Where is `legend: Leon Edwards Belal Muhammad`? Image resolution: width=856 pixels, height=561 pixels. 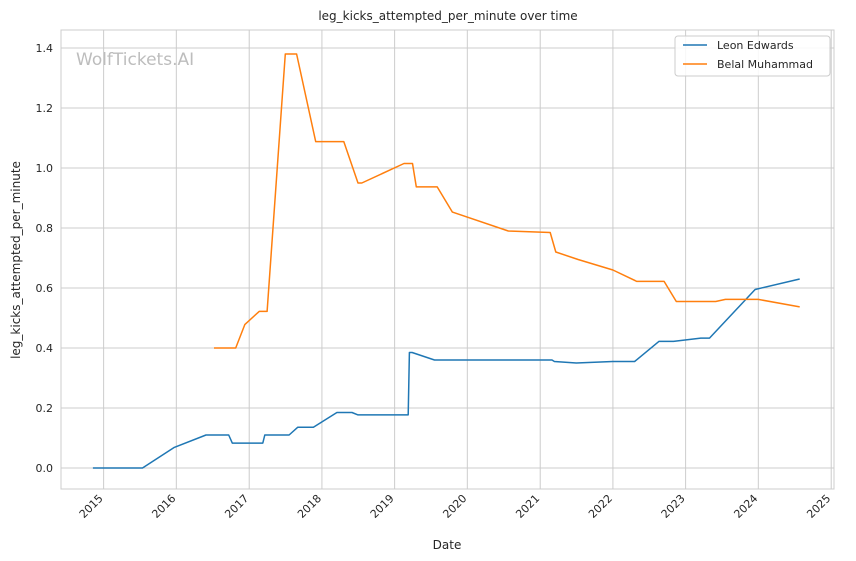 legend: Leon Edwards Belal Muhammad is located at coordinates (752, 56).